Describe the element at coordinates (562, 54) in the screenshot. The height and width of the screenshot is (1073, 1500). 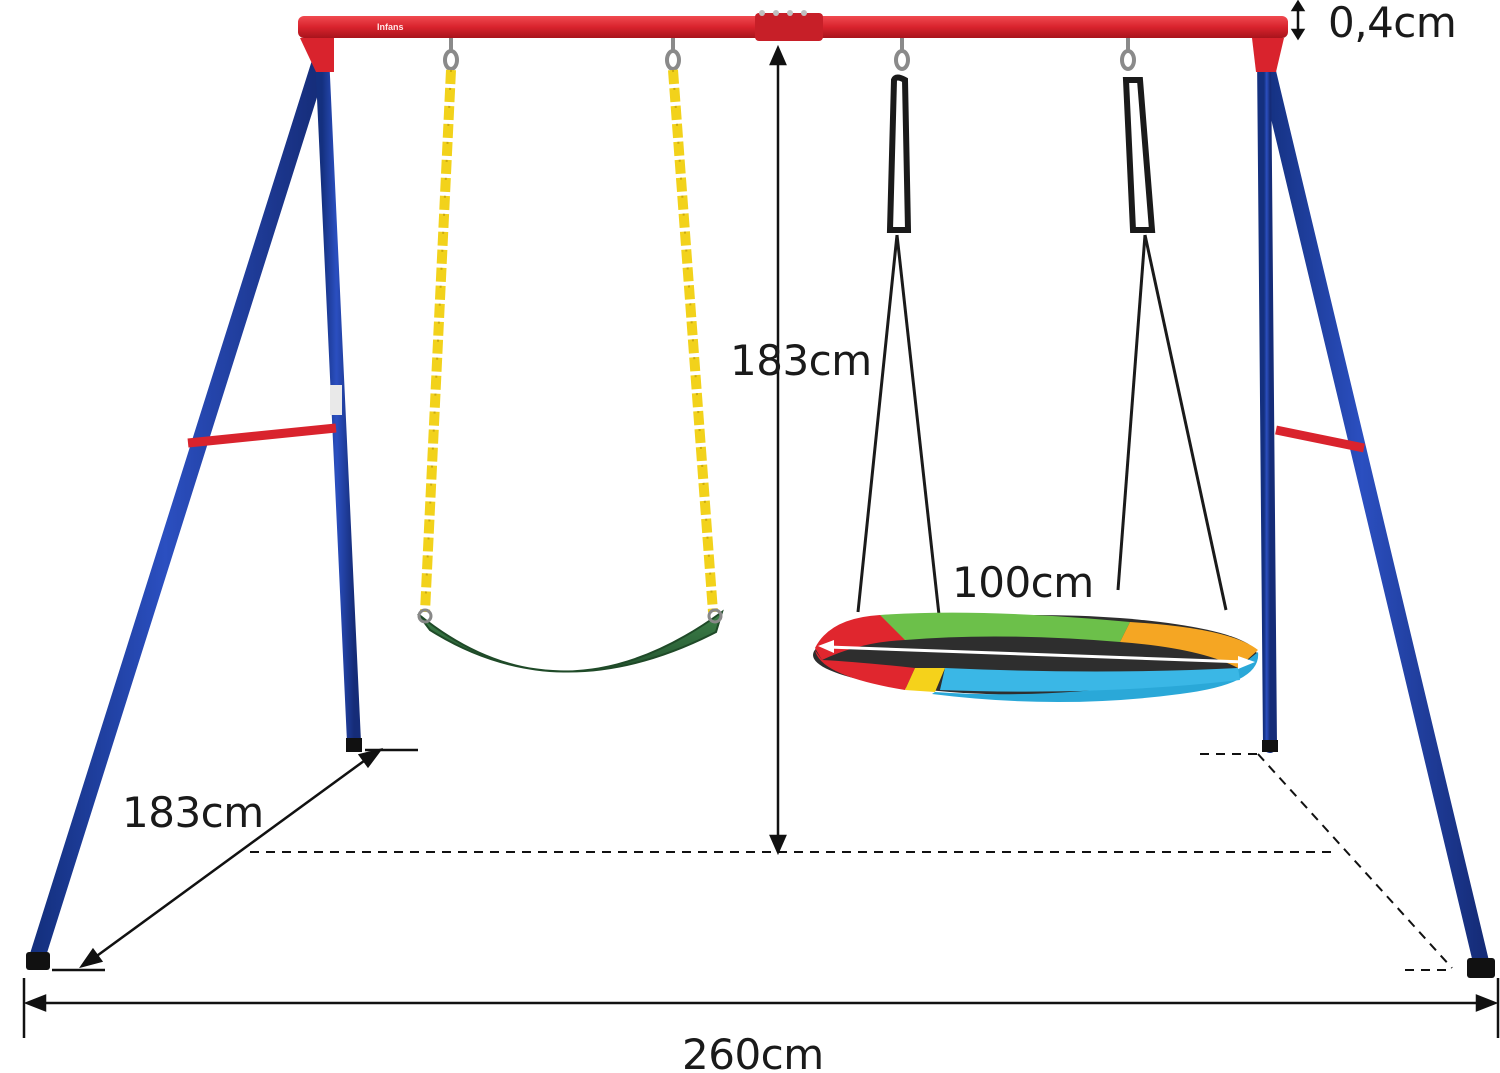
I see `hook` at that location.